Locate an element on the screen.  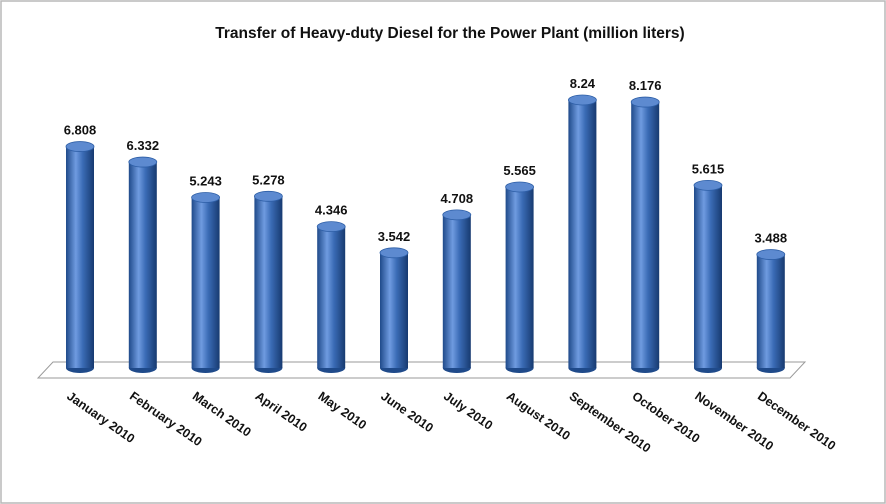
data-label: 3.542 is located at coordinates (394, 236).